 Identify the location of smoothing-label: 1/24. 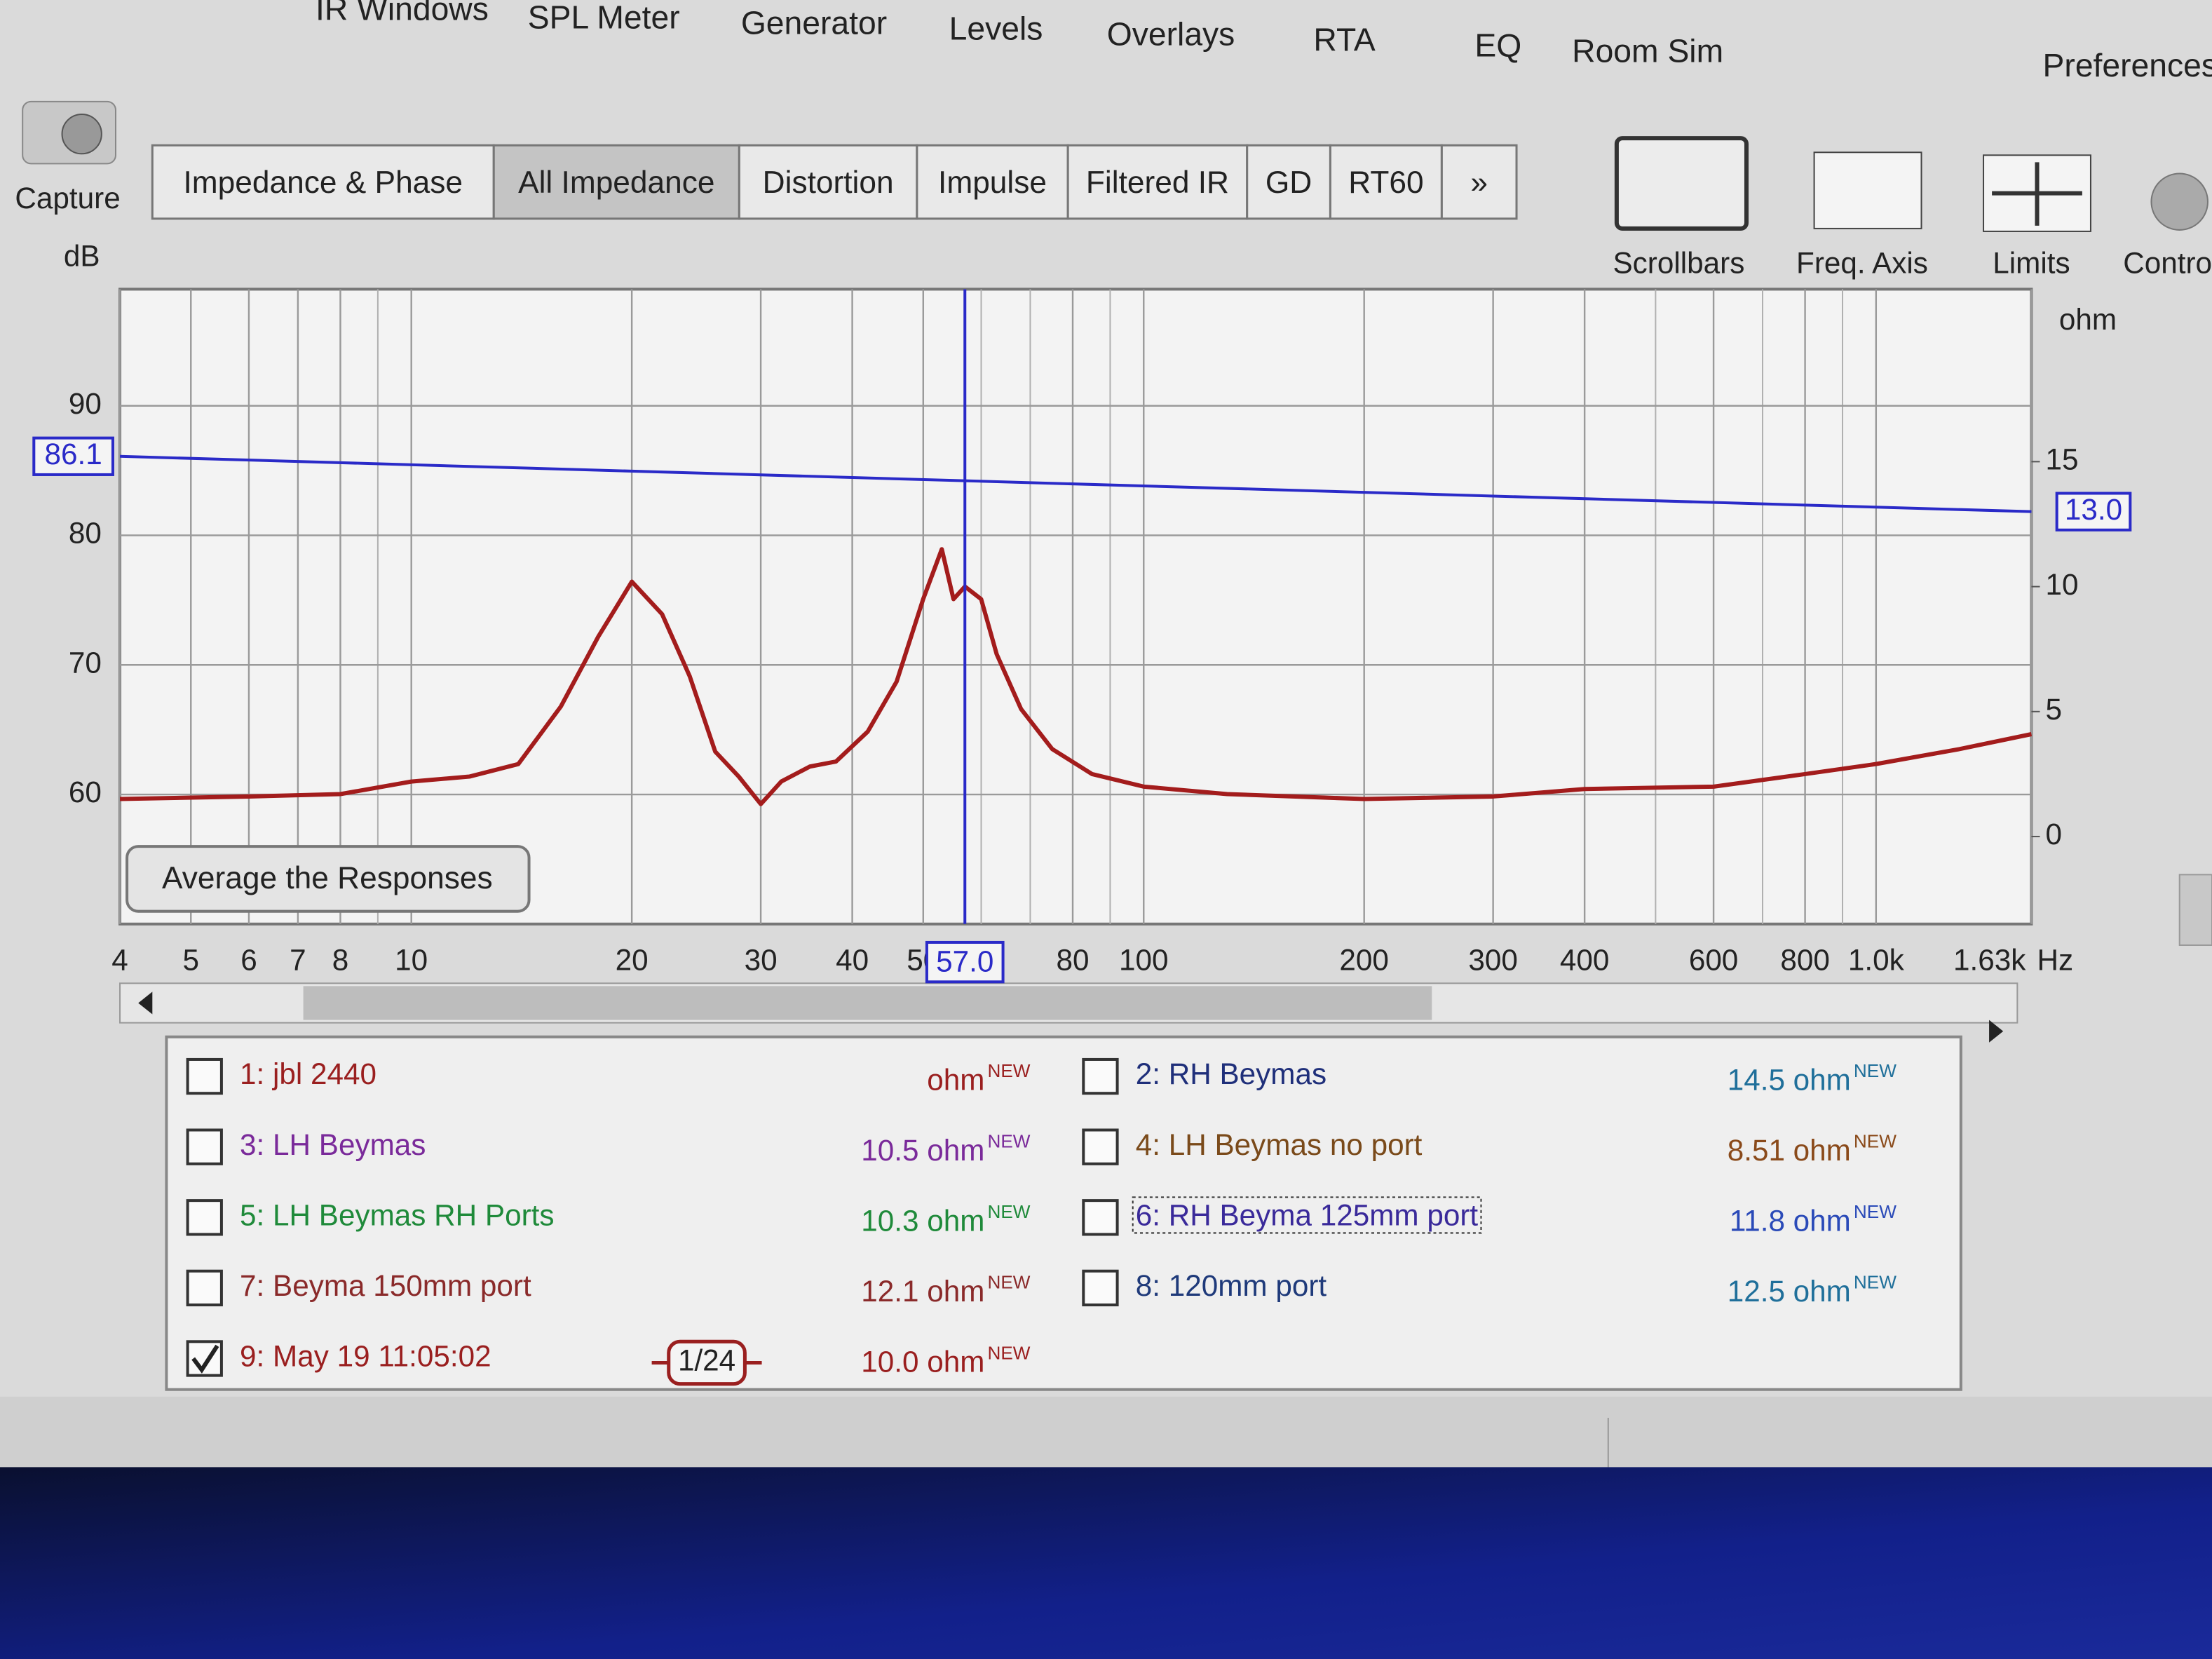
(706, 1360).